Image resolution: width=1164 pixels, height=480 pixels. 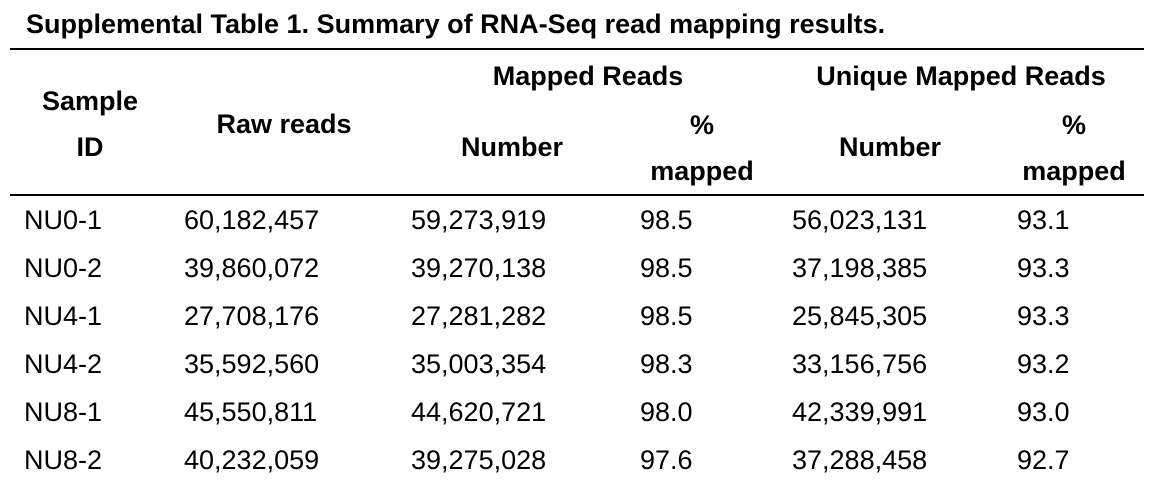 What do you see at coordinates (860, 220) in the screenshot?
I see `cell-unique-number: 56,023,131` at bounding box center [860, 220].